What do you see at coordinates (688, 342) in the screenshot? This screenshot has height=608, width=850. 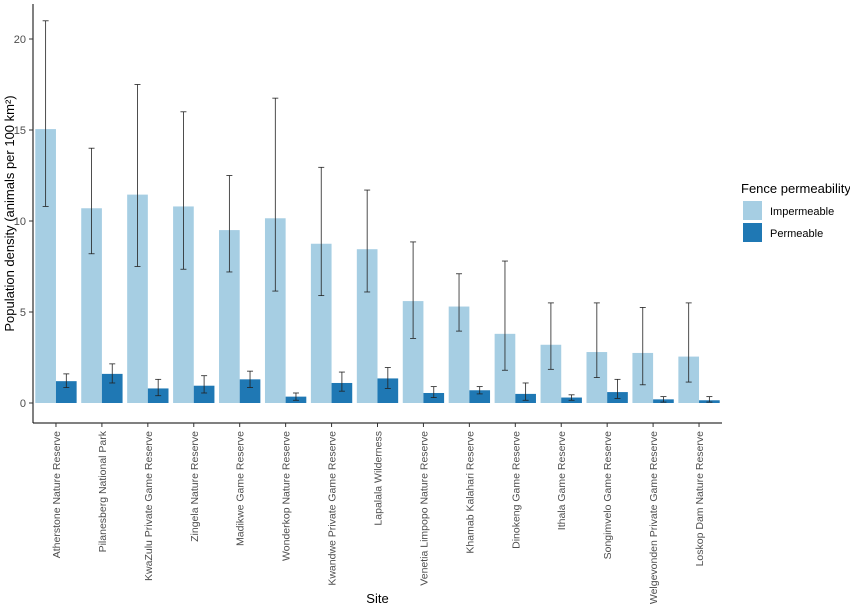 I see `error-bar-impermeable-loskop-dam-nature-reserve` at bounding box center [688, 342].